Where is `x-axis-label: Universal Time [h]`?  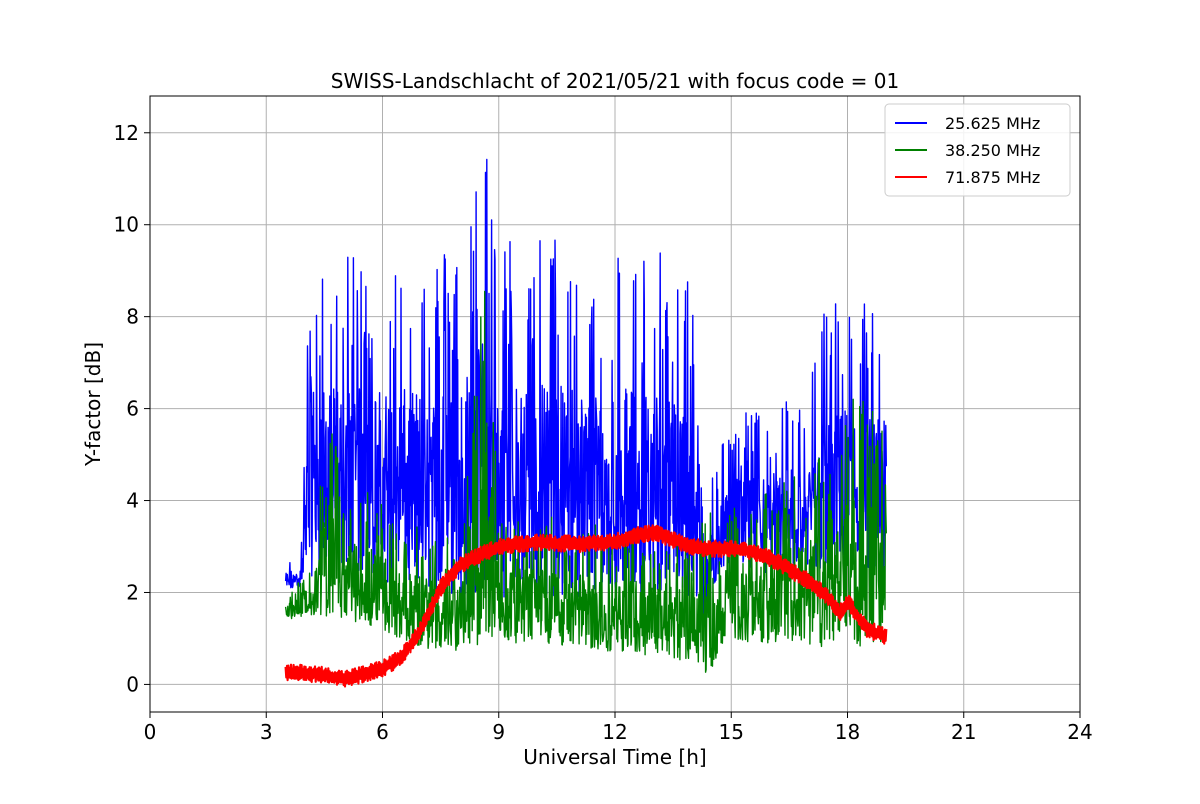
x-axis-label: Universal Time [h] is located at coordinates (614, 757).